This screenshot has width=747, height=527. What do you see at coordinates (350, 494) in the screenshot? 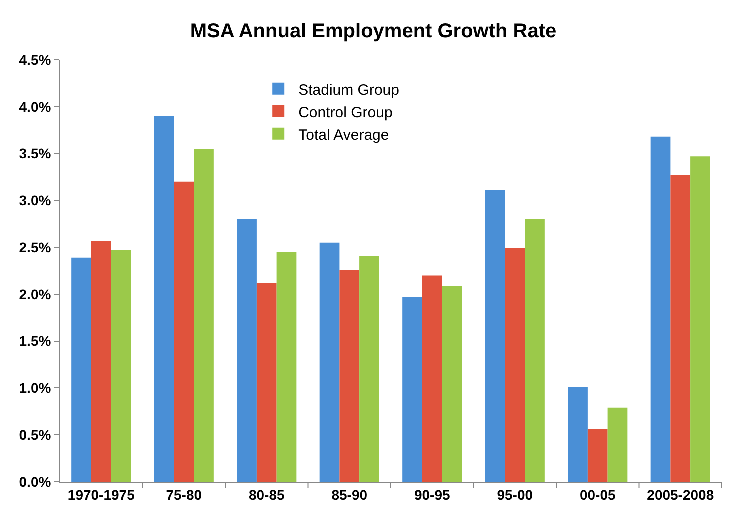
I see `x-tick-label: 85-90` at bounding box center [350, 494].